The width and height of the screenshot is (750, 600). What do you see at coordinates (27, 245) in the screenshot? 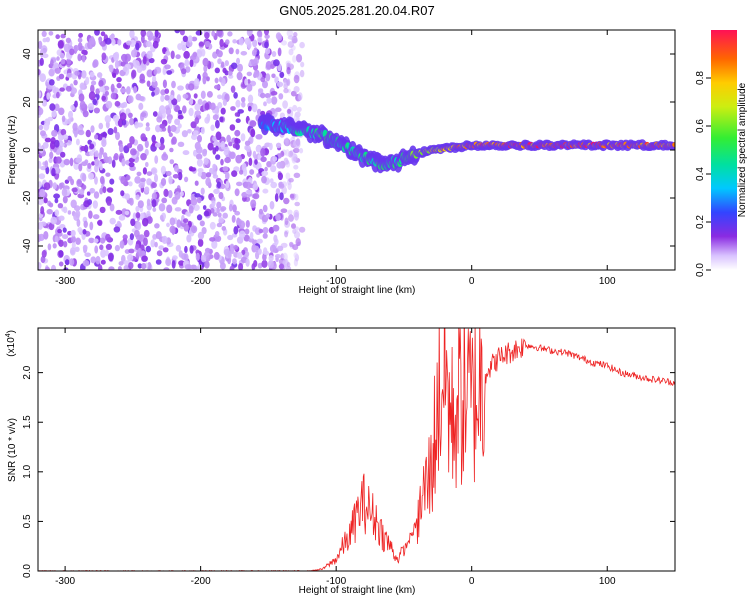
I see `y-tick-label: -40` at bounding box center [27, 245].